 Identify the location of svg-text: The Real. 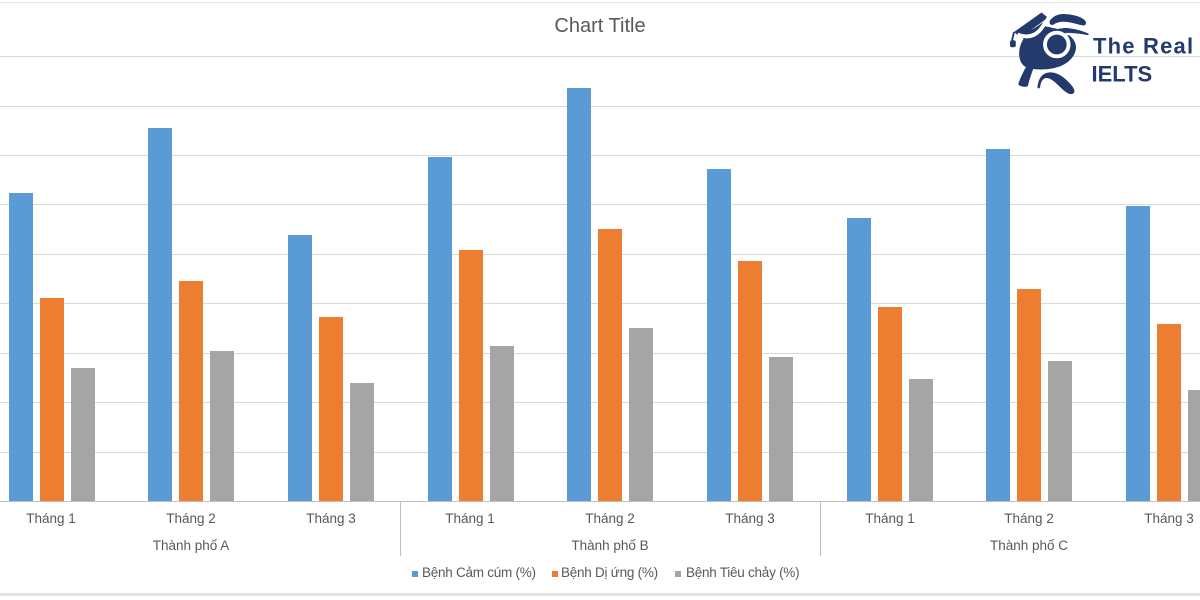
(1143, 46).